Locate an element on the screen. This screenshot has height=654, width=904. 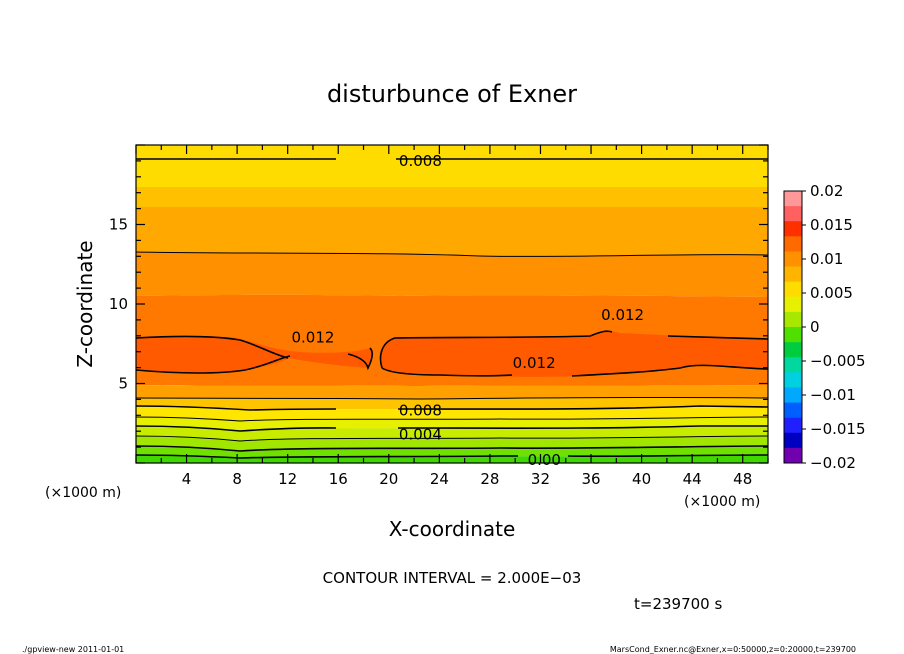
x-tick-label: 40 is located at coordinates (641, 479).